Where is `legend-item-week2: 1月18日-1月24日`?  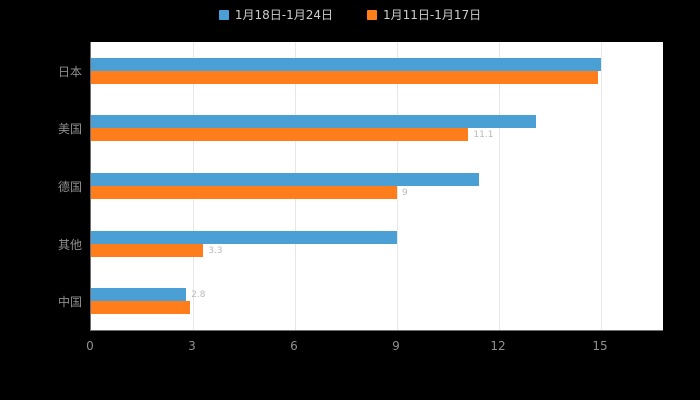 legend-item-week2: 1月18日-1月24日 is located at coordinates (275, 15).